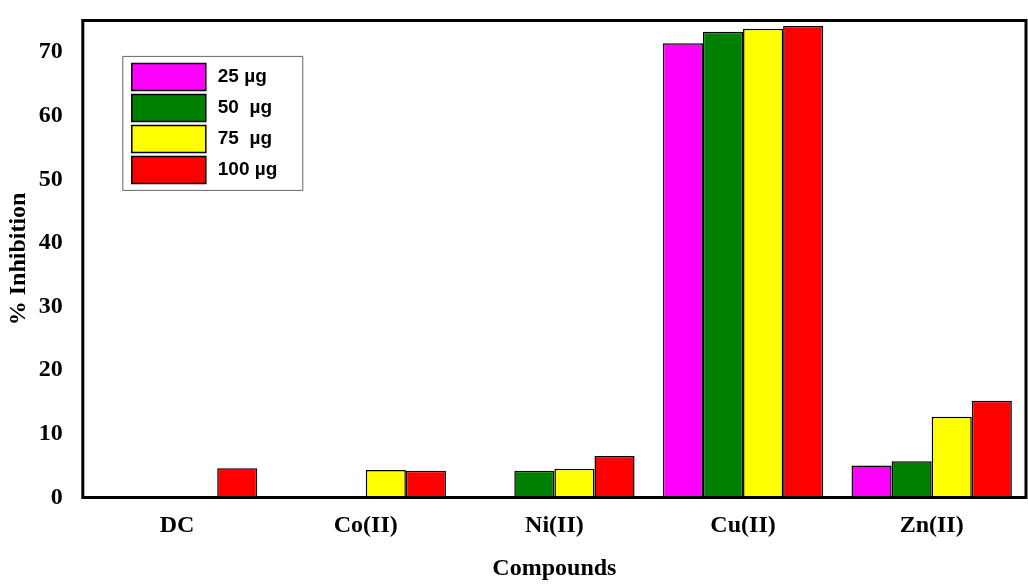 This screenshot has height=585, width=1028. Describe the element at coordinates (554, 566) in the screenshot. I see `x-axis-title: Compounds` at that location.